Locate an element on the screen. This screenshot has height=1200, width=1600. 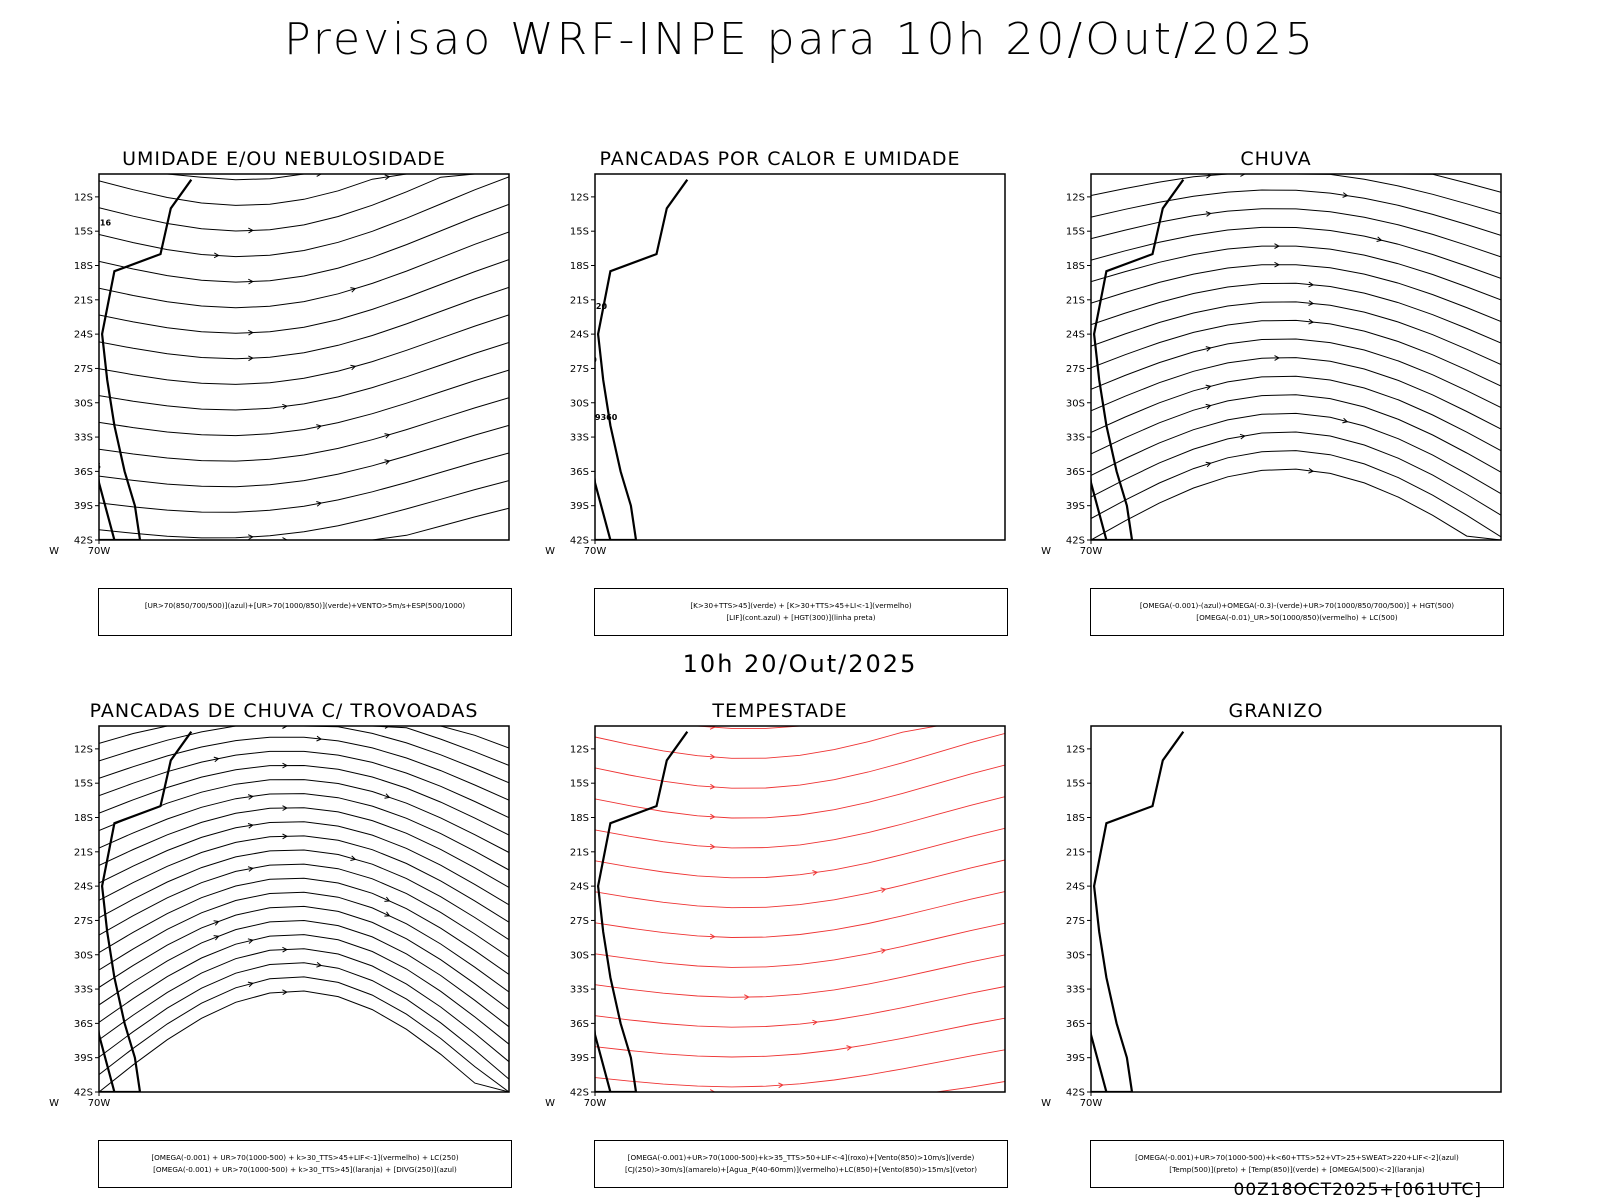
lake is located at coordinates (553, 499).